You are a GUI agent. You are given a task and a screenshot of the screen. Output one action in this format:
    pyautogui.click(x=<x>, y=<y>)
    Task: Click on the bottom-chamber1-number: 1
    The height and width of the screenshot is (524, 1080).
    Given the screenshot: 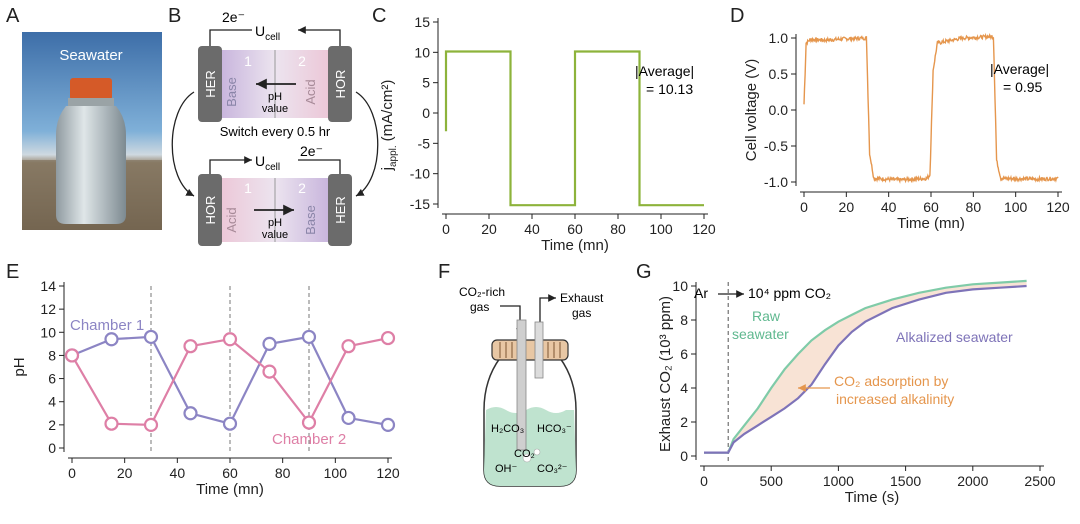 What is the action you would take?
    pyautogui.click(x=248, y=188)
    